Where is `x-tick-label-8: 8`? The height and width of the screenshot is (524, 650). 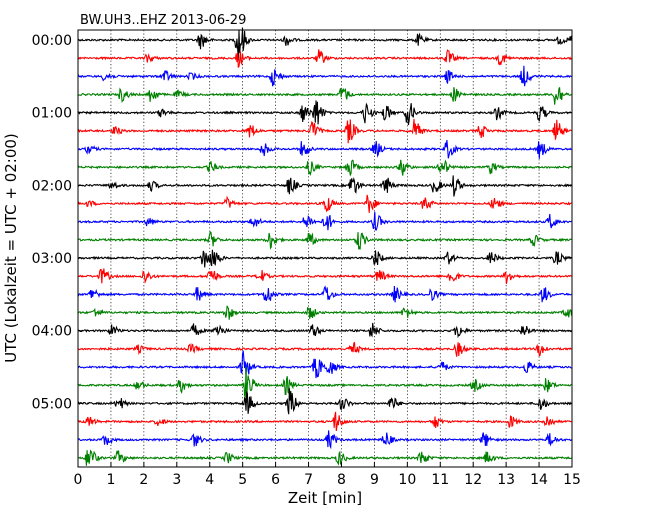
x-tick-label-8: 8 is located at coordinates (341, 480).